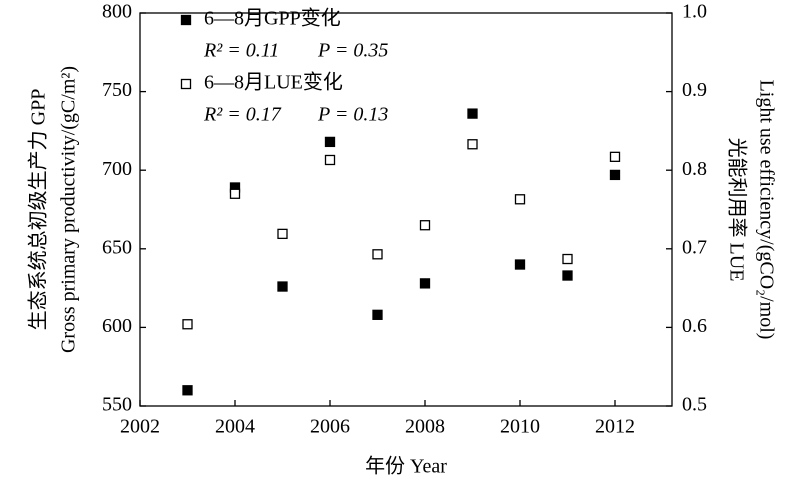 This screenshot has width=800, height=485. What do you see at coordinates (69, 209) in the screenshot?
I see `y-axis-title: Gross primary productivity/(gC/m²)` at bounding box center [69, 209].